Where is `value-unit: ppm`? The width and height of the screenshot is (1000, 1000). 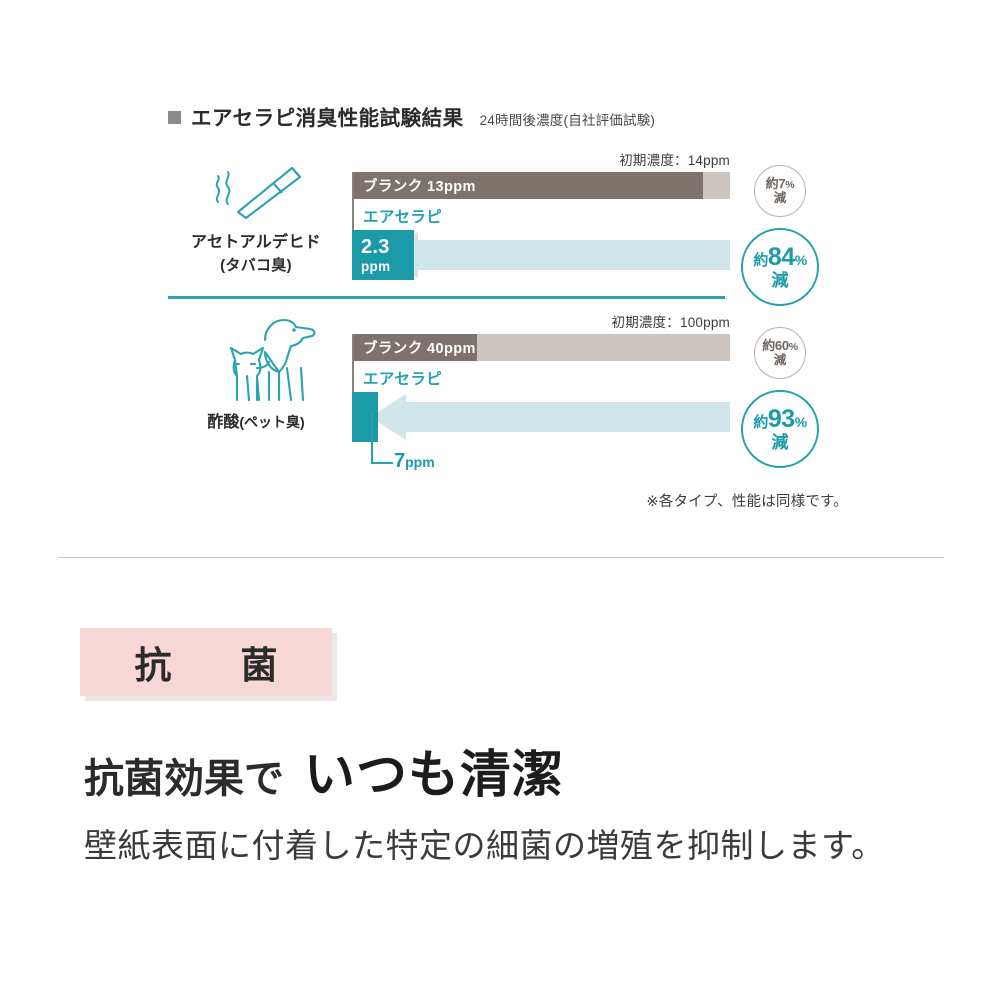 value-unit: ppm is located at coordinates (376, 266).